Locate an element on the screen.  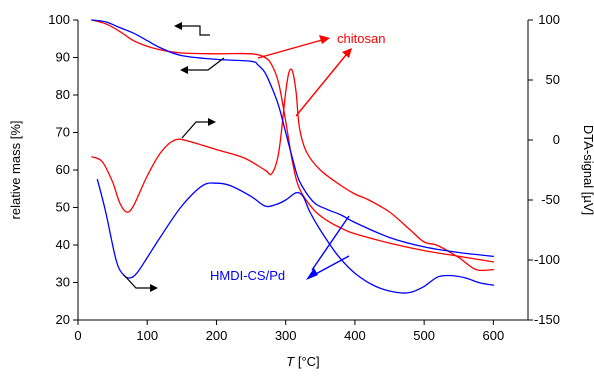
y-left-tick-label: 30 is located at coordinates (63, 282).